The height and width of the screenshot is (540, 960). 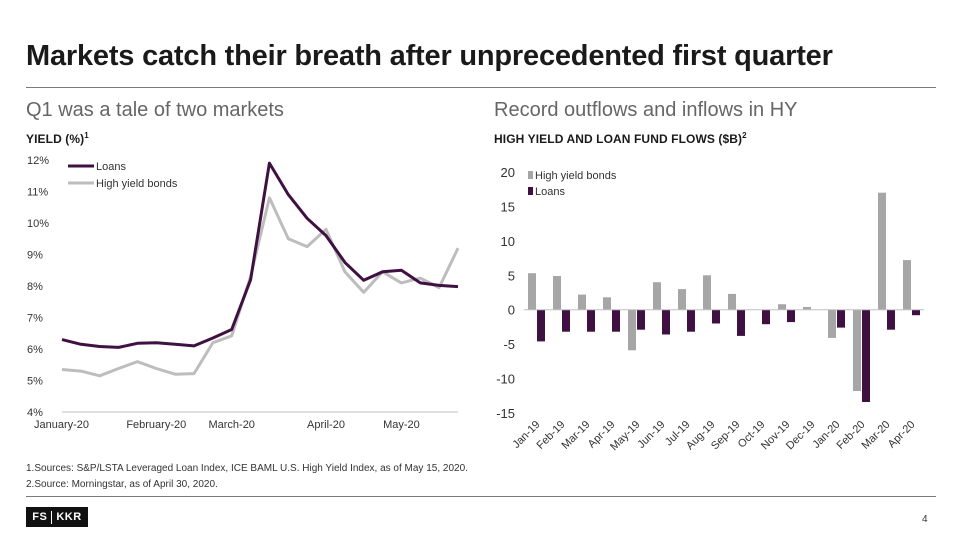 I want to click on y-tick-label: 15, so click(x=508, y=206).